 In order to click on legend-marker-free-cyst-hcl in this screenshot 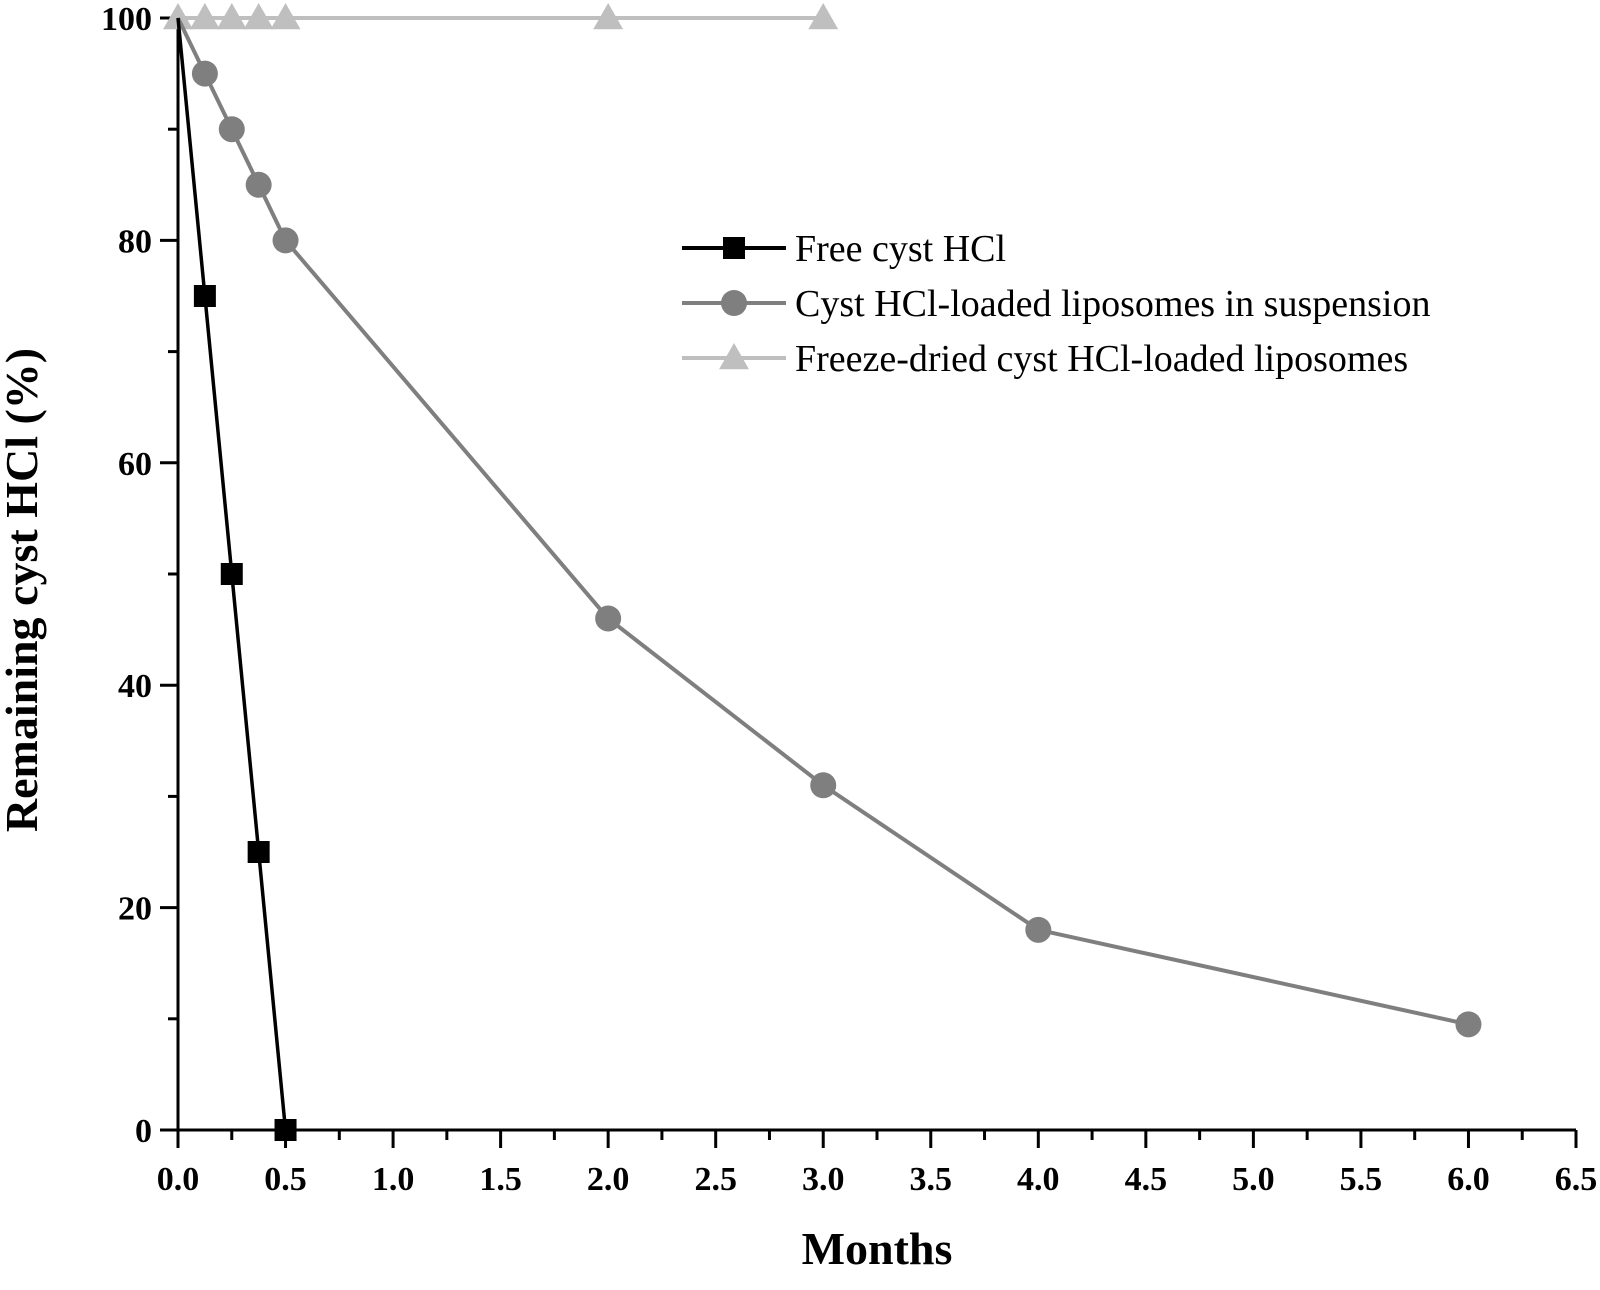, I will do `click(734, 248)`.